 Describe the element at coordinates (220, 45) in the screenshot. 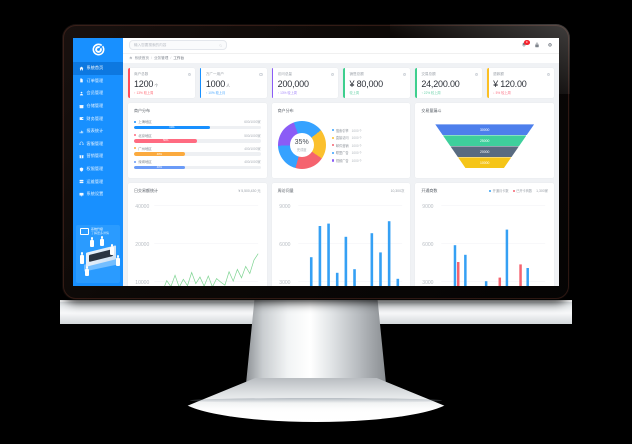

I see `search-icon` at that location.